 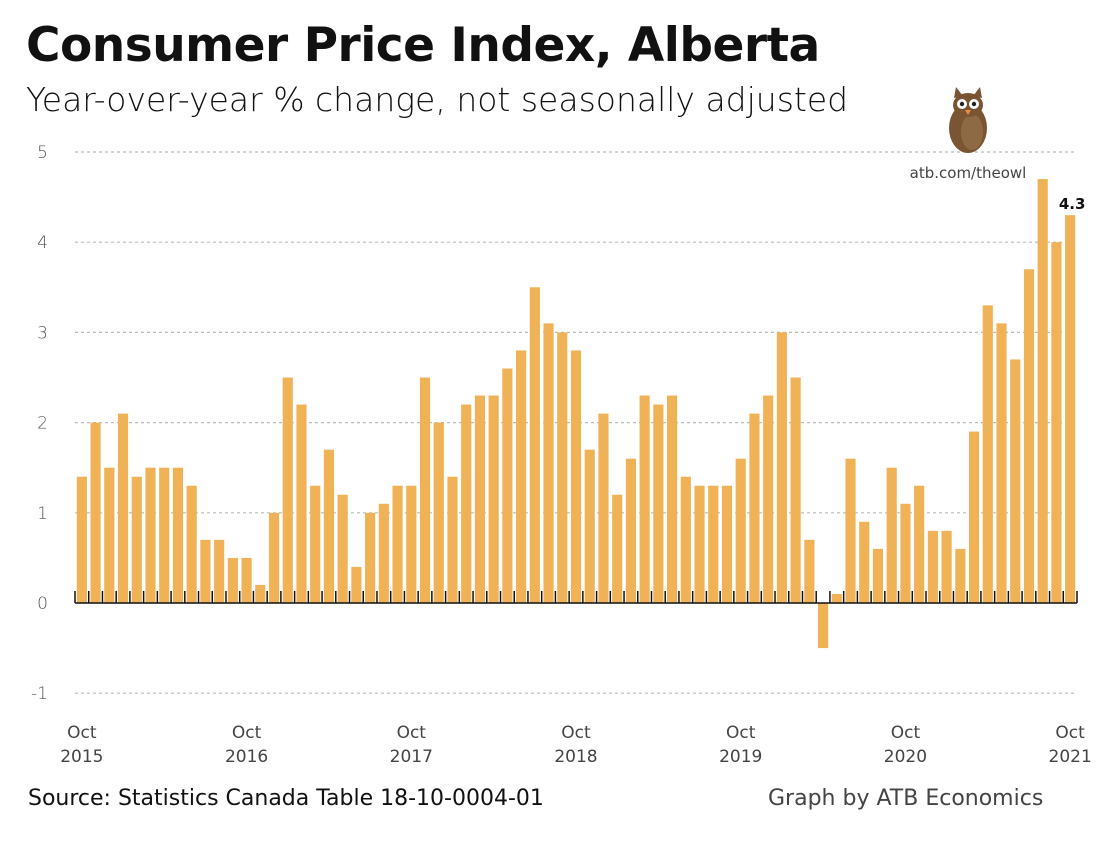 I want to click on y-tick-label: 3, so click(x=42, y=333).